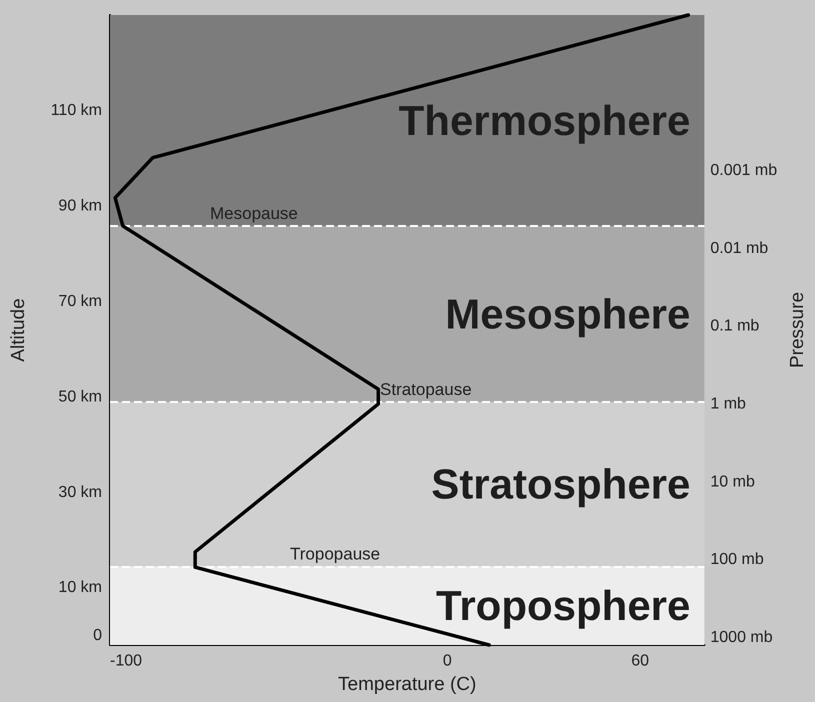  I want to click on y-tick-label: 0, so click(97, 635).